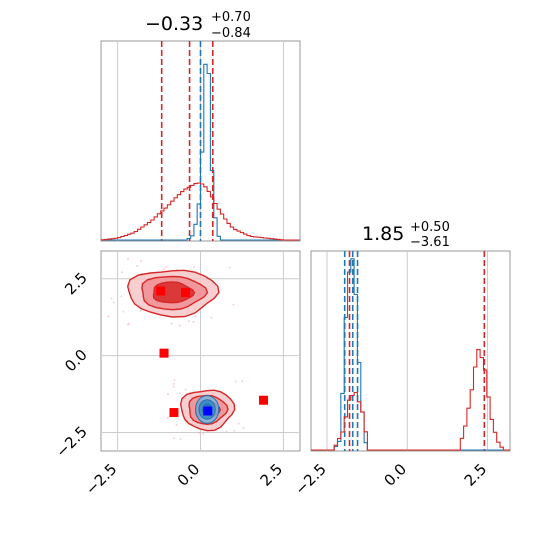 The image size is (550, 550). What do you see at coordinates (383, 234) in the screenshot?
I see `diag-2-title-value: 1.85` at bounding box center [383, 234].